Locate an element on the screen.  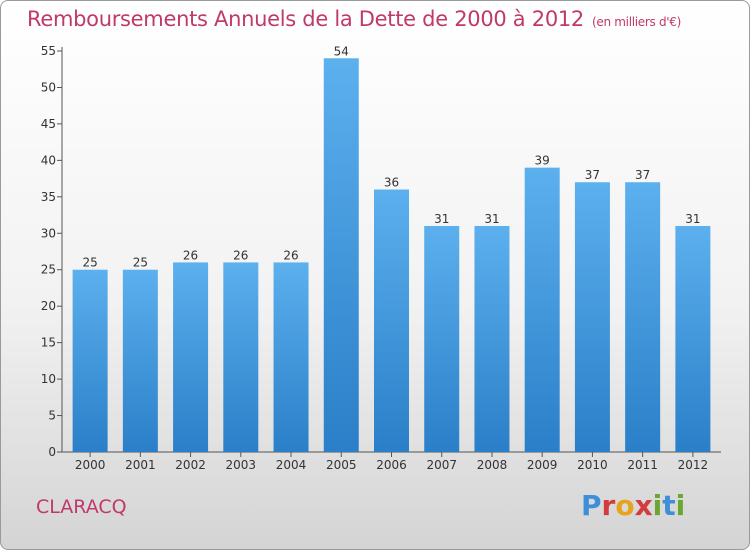
y-tick-label: 20 is located at coordinates (48, 306).